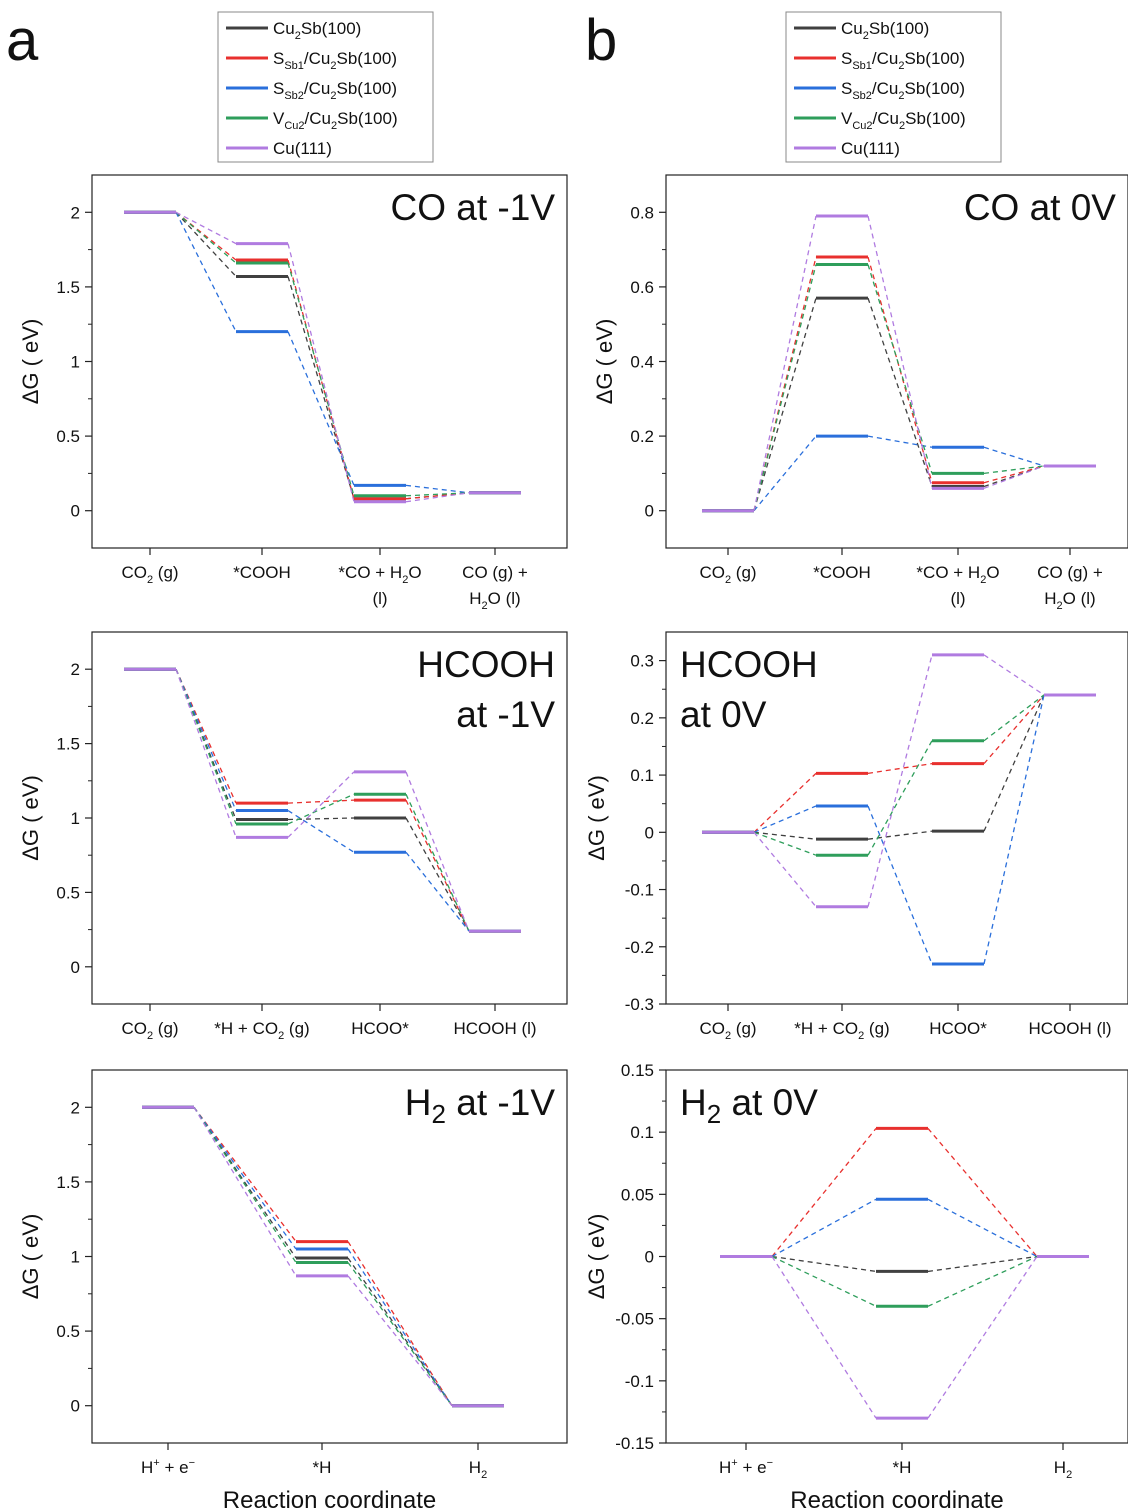  Describe the element at coordinates (68, 1182) in the screenshot. I see `y-tick-label: 1.5` at that location.